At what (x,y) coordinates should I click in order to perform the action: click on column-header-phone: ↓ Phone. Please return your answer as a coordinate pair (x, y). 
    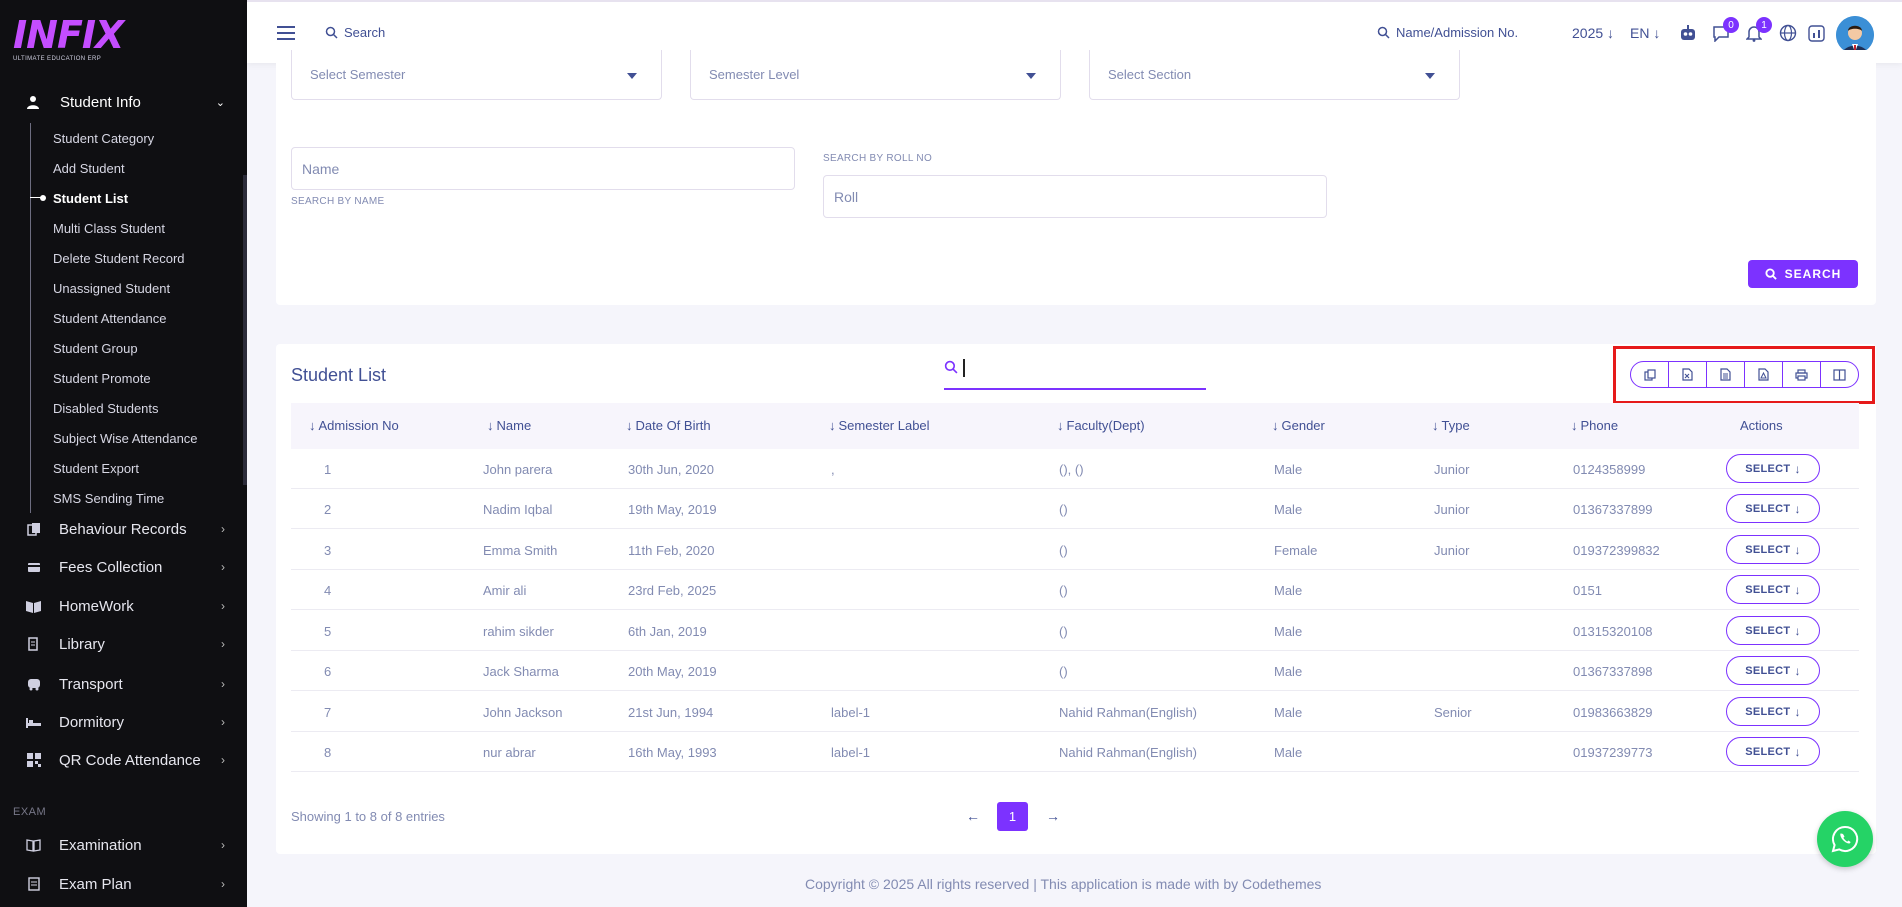
    Looking at the image, I should click on (1594, 425).